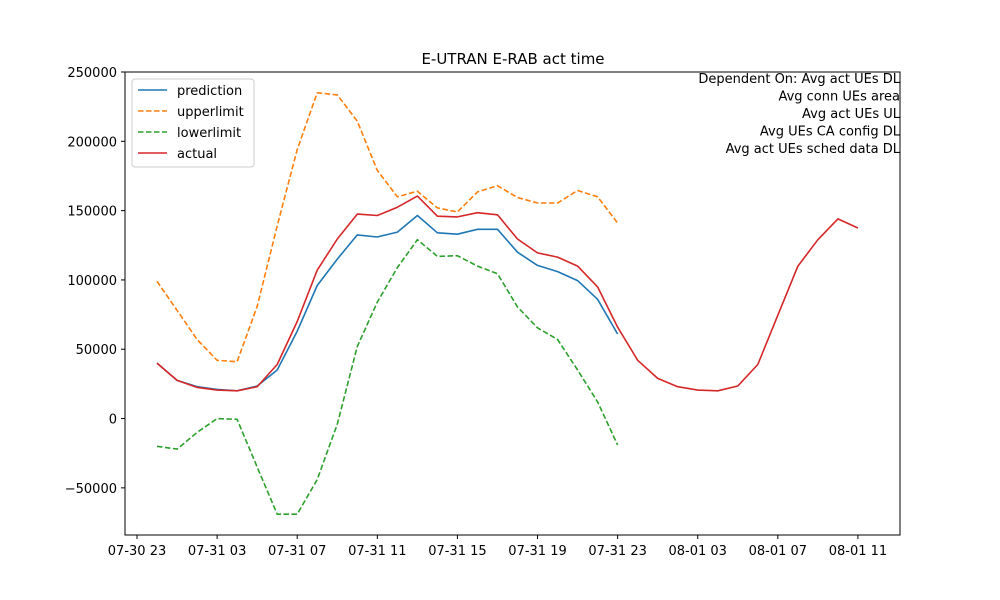  What do you see at coordinates (209, 91) in the screenshot?
I see `legend-label-prediction: prediction` at bounding box center [209, 91].